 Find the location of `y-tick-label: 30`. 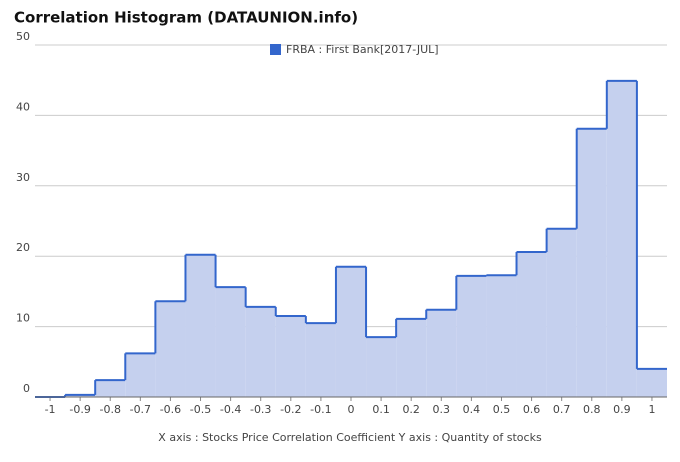

y-tick-label: 30 is located at coordinates (23, 177).